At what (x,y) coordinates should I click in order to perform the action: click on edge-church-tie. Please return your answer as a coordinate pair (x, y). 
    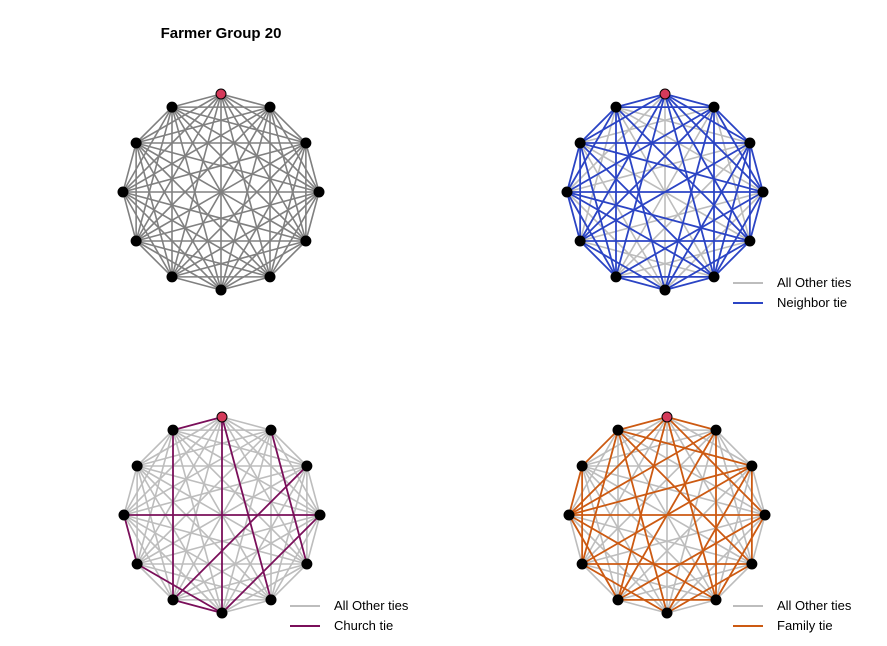
    Looking at the image, I should click on (240, 533).